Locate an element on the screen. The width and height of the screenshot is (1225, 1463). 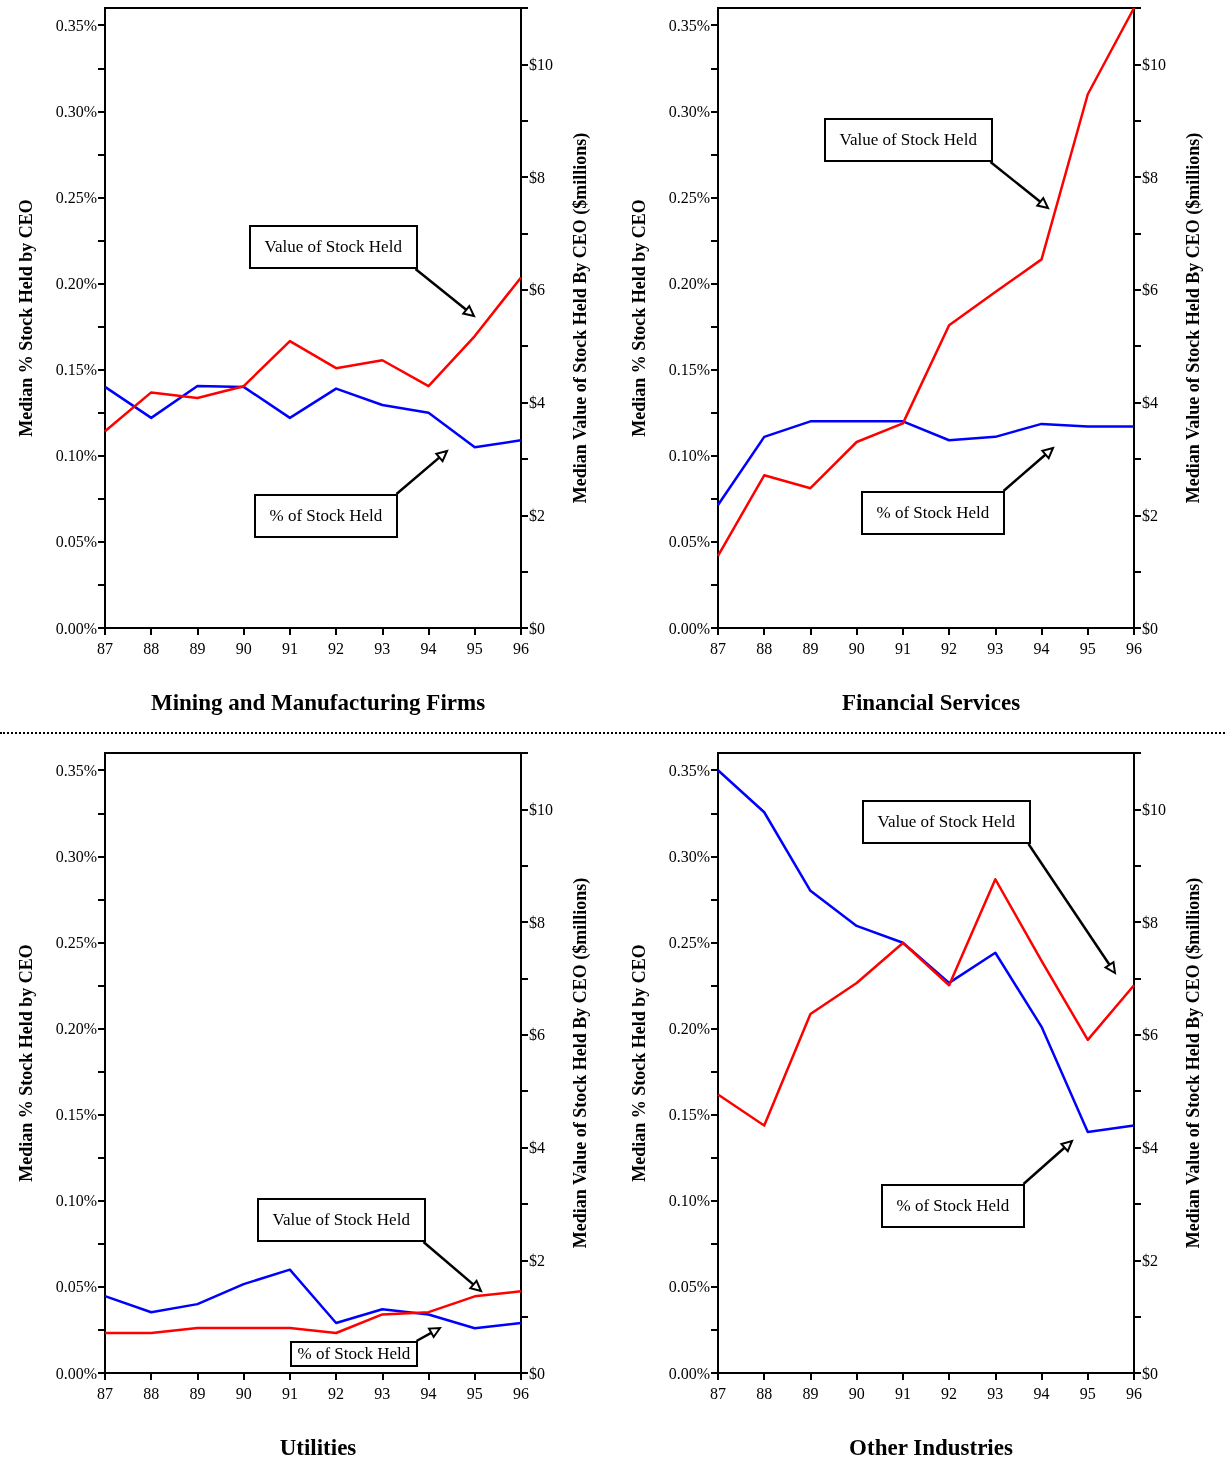
text: Other Industries is located at coordinates (931, 1447).